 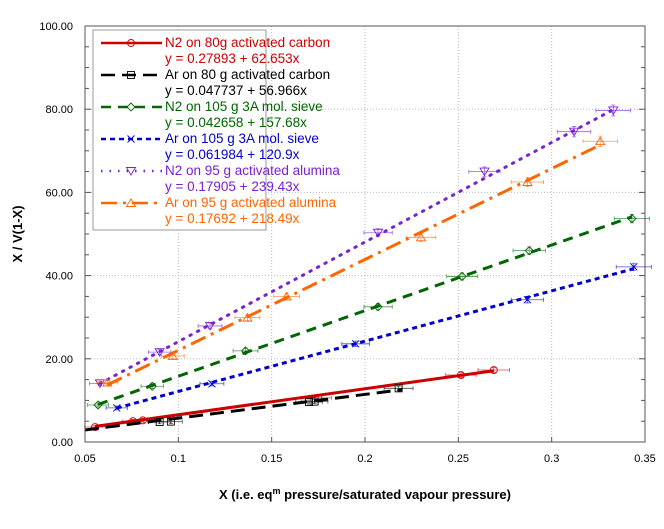 What do you see at coordinates (244, 106) in the screenshot?
I see `legend-label: N2 on 105 g 3A mol. sieve` at bounding box center [244, 106].